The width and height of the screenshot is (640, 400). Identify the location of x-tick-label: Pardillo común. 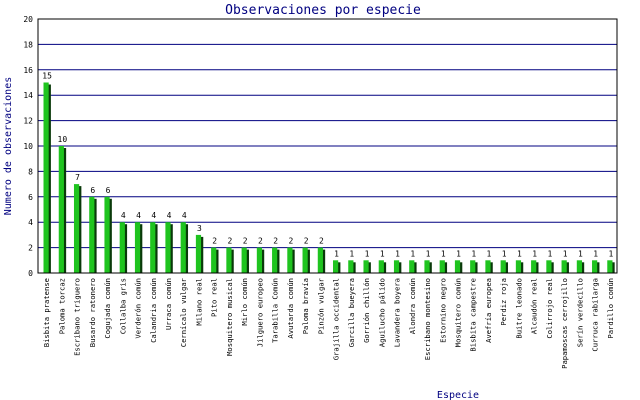
(610, 308).